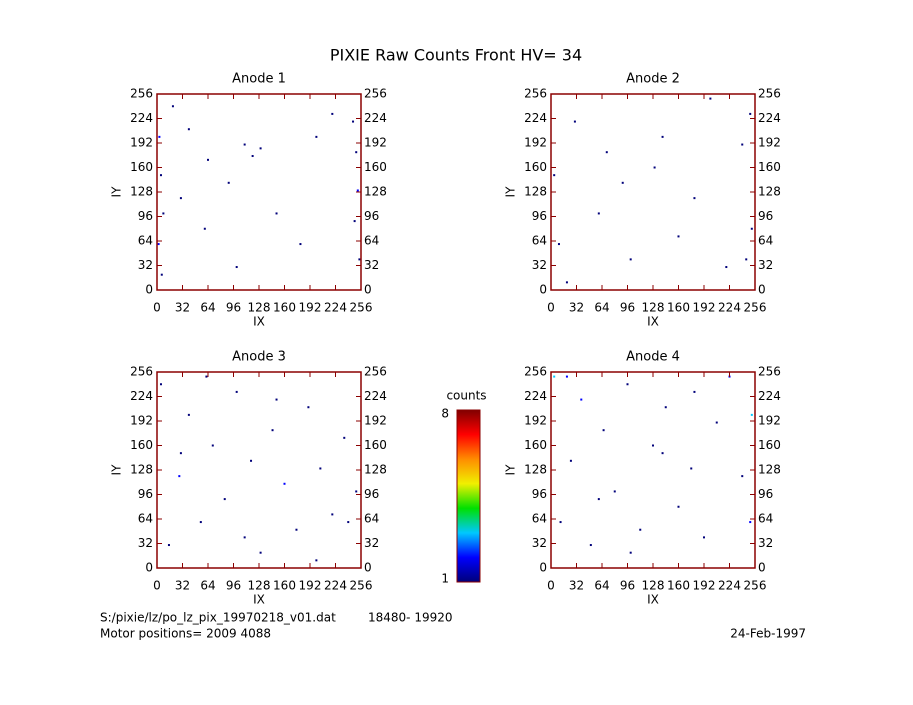 The image size is (913, 705). Describe the element at coordinates (117, 192) in the screenshot. I see `y-axis-label: IY` at that location.